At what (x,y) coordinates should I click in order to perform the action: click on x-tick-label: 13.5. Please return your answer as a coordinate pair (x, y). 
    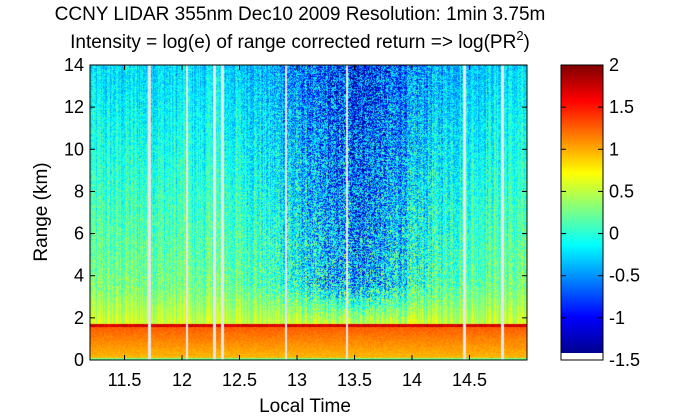
    Looking at the image, I should click on (354, 380).